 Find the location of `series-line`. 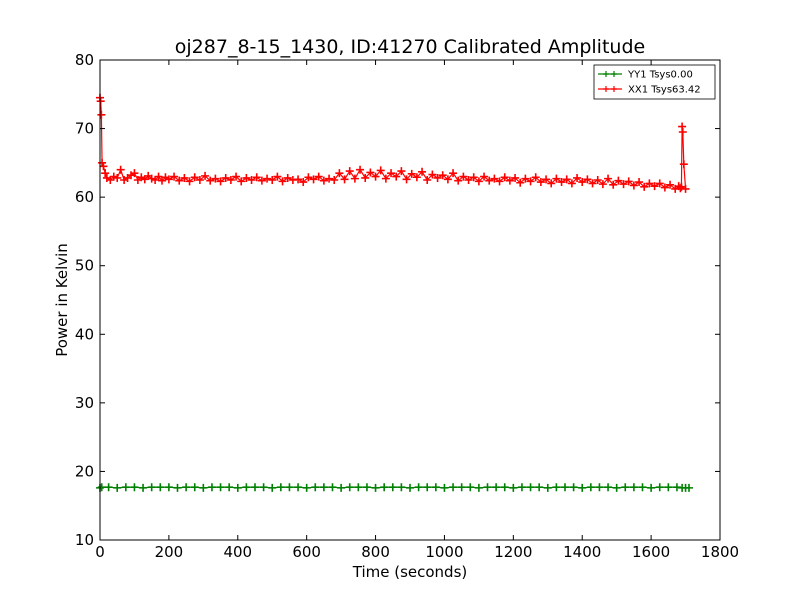

series-line is located at coordinates (393, 143).